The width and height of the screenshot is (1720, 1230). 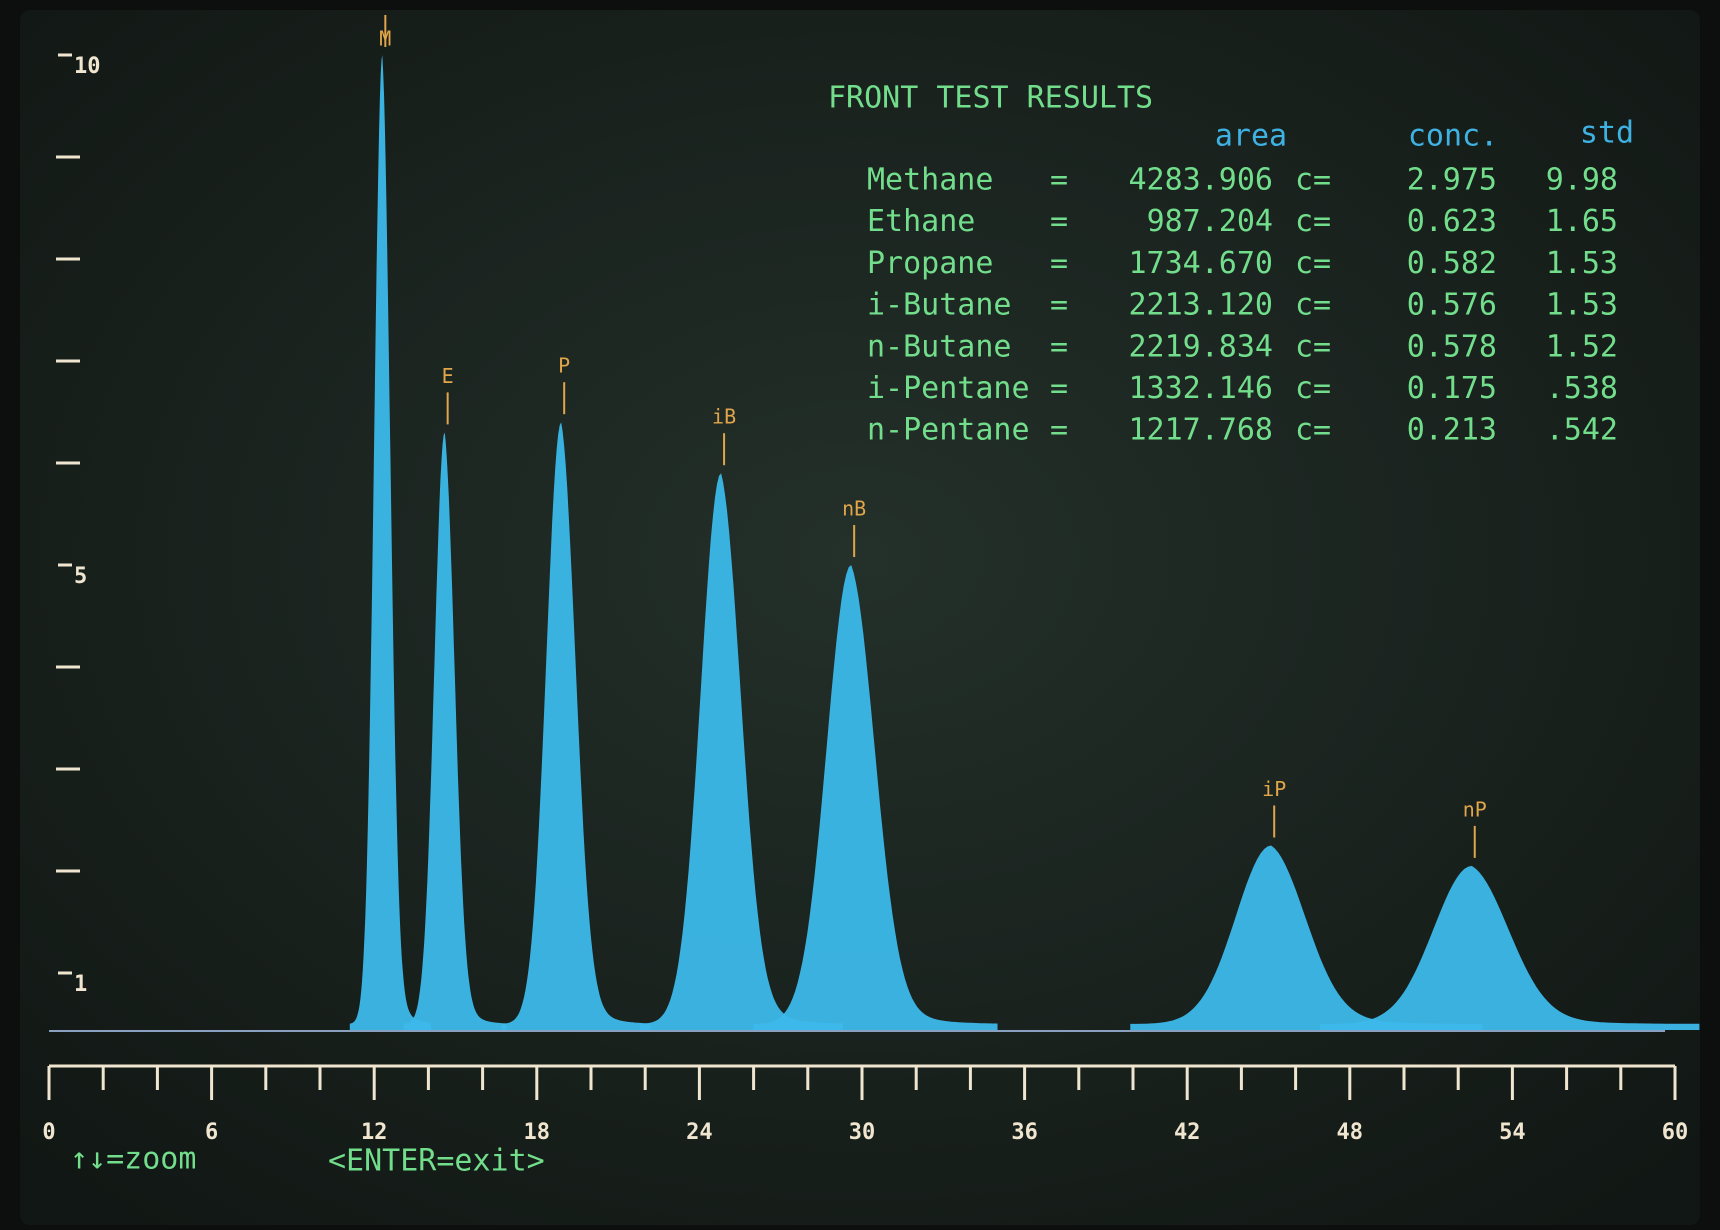 What do you see at coordinates (939, 346) in the screenshot?
I see `compound-name: n-Butane` at bounding box center [939, 346].